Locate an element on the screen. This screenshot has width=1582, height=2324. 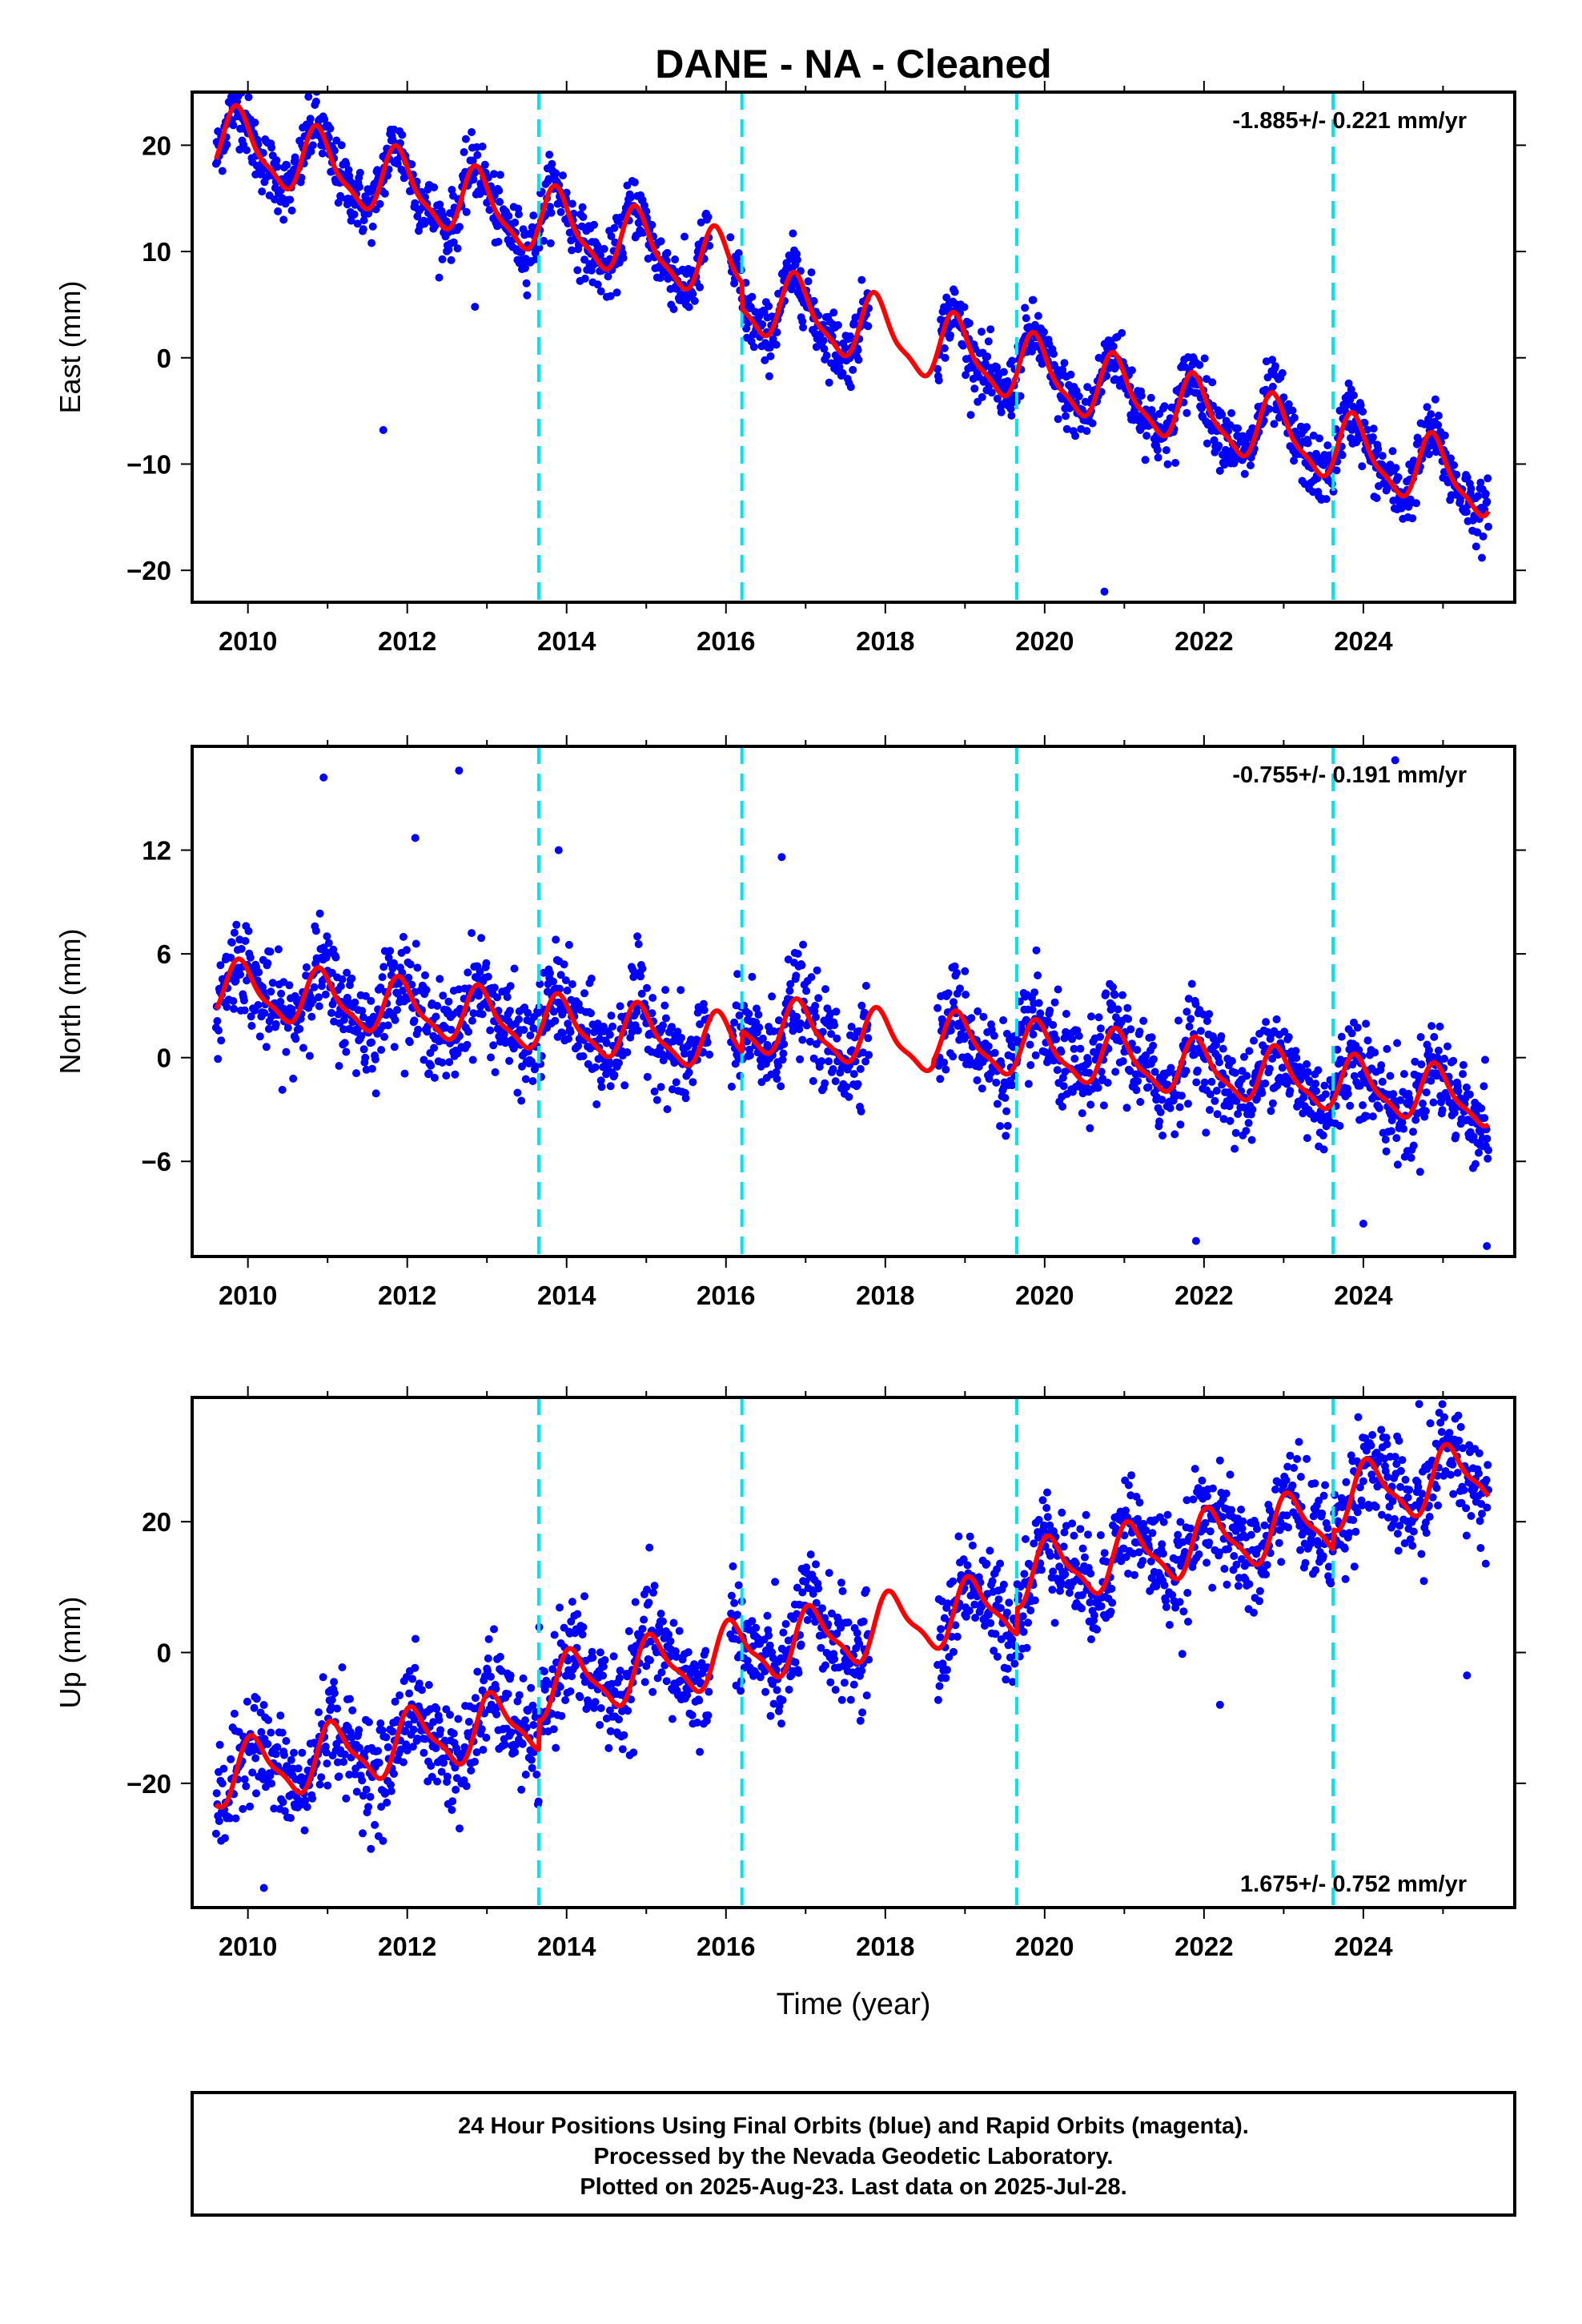
north-y-axis-label: North (mm) is located at coordinates (70, 1002).